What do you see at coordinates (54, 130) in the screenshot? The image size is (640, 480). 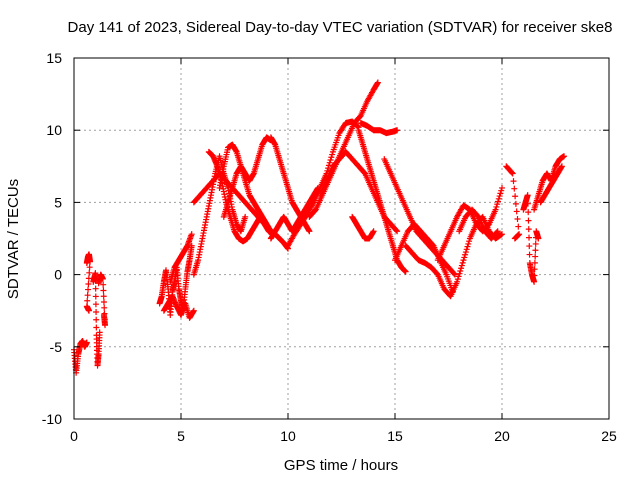 I see `y-tick-label: 10` at bounding box center [54, 130].